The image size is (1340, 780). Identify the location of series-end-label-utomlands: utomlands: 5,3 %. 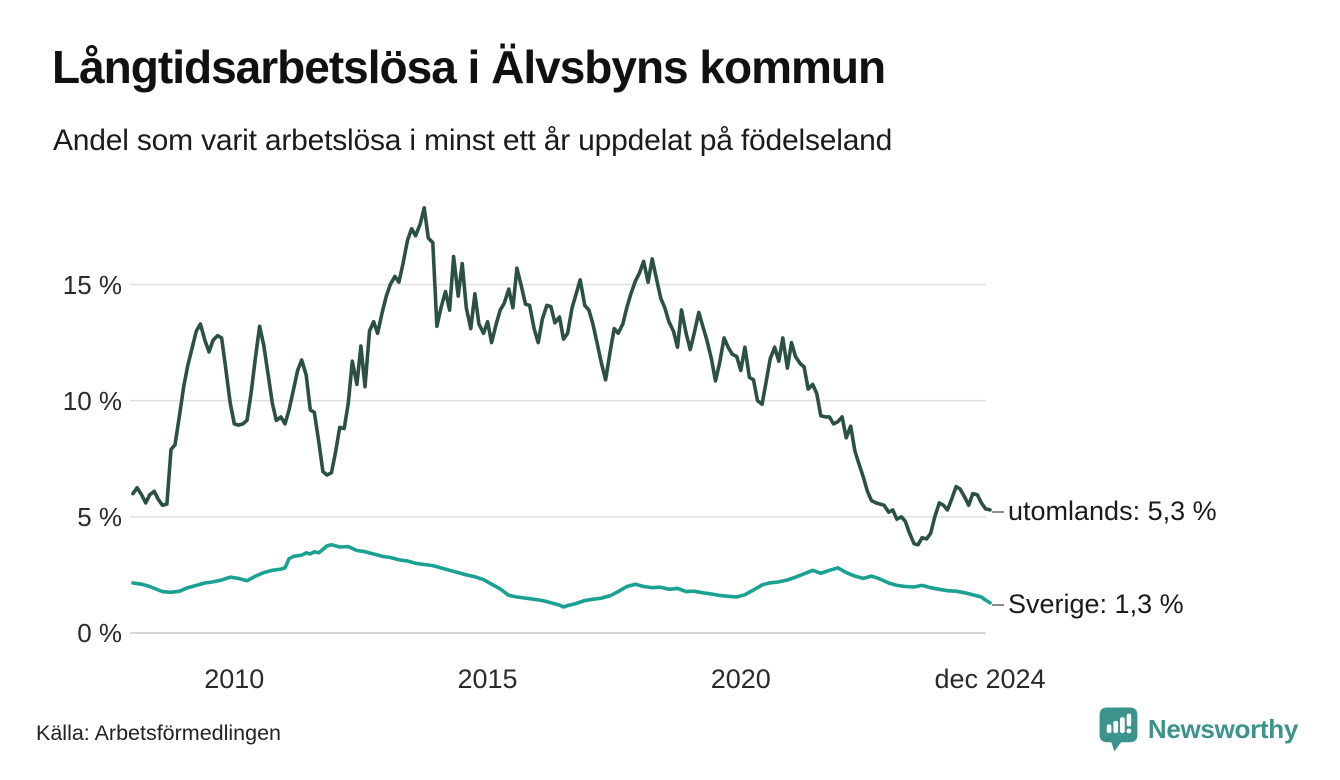
(1112, 510).